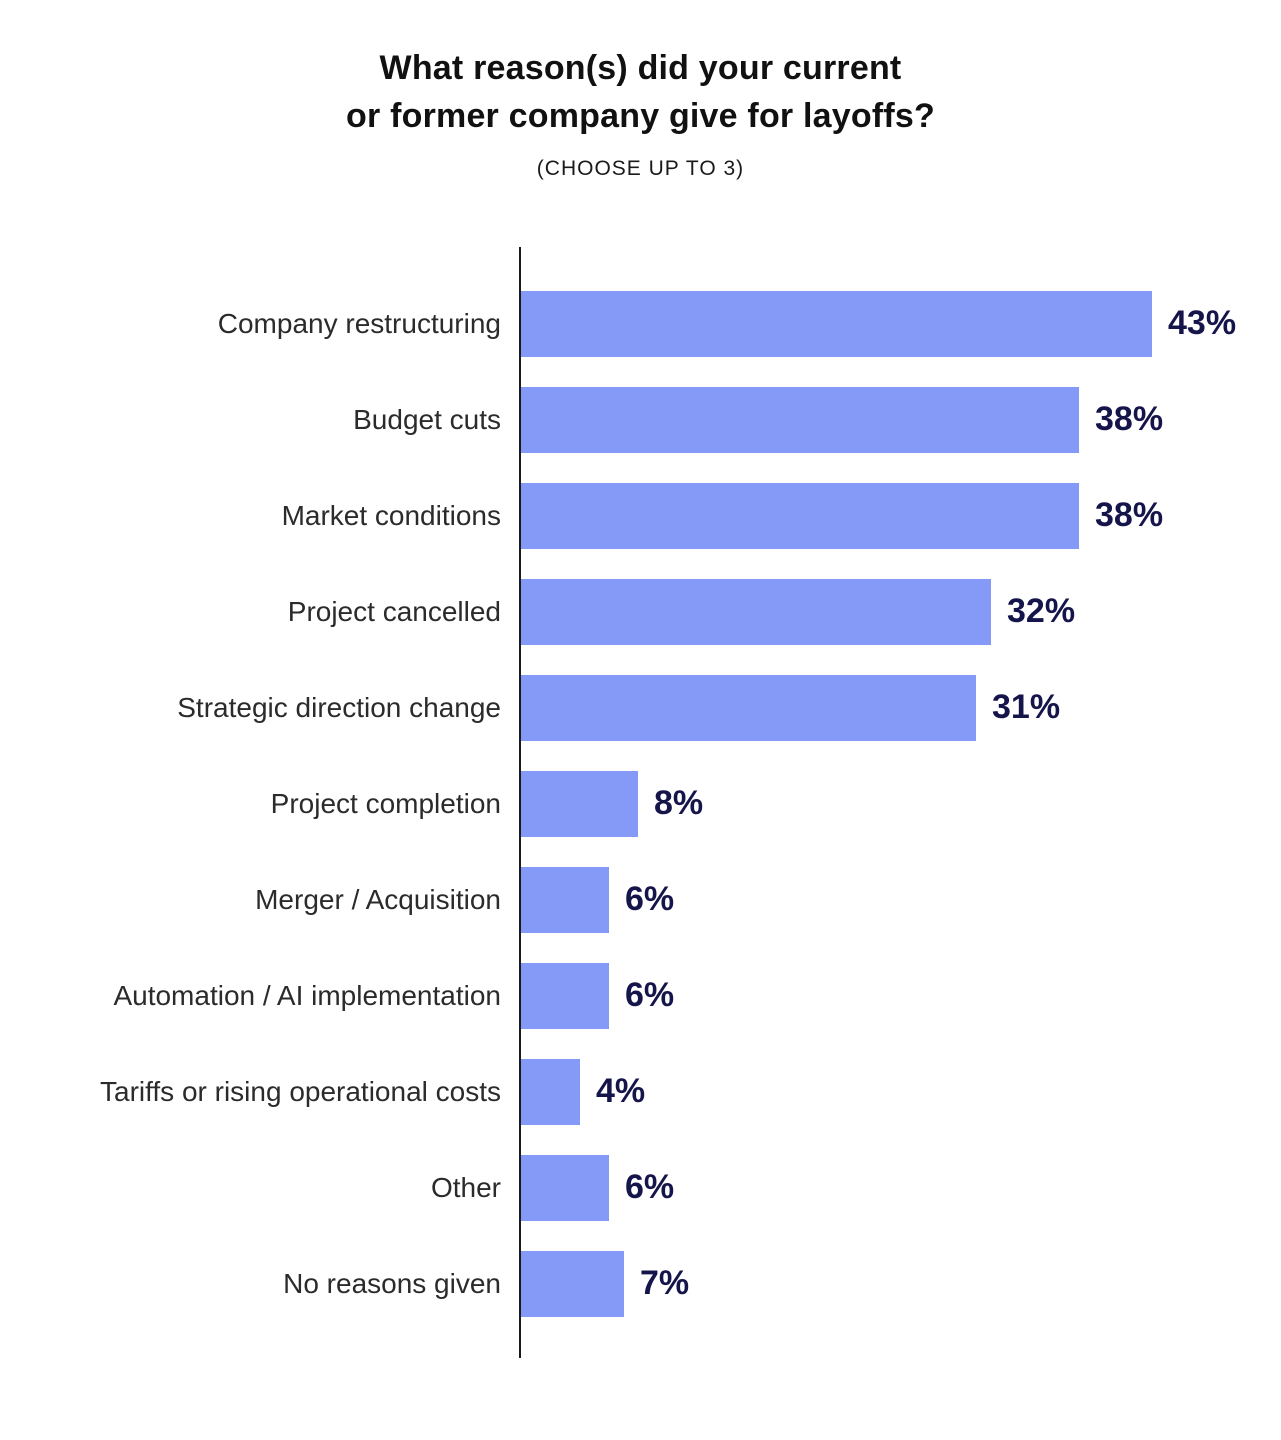 The width and height of the screenshot is (1281, 1440). What do you see at coordinates (679, 803) in the screenshot?
I see `value-label: 8%` at bounding box center [679, 803].